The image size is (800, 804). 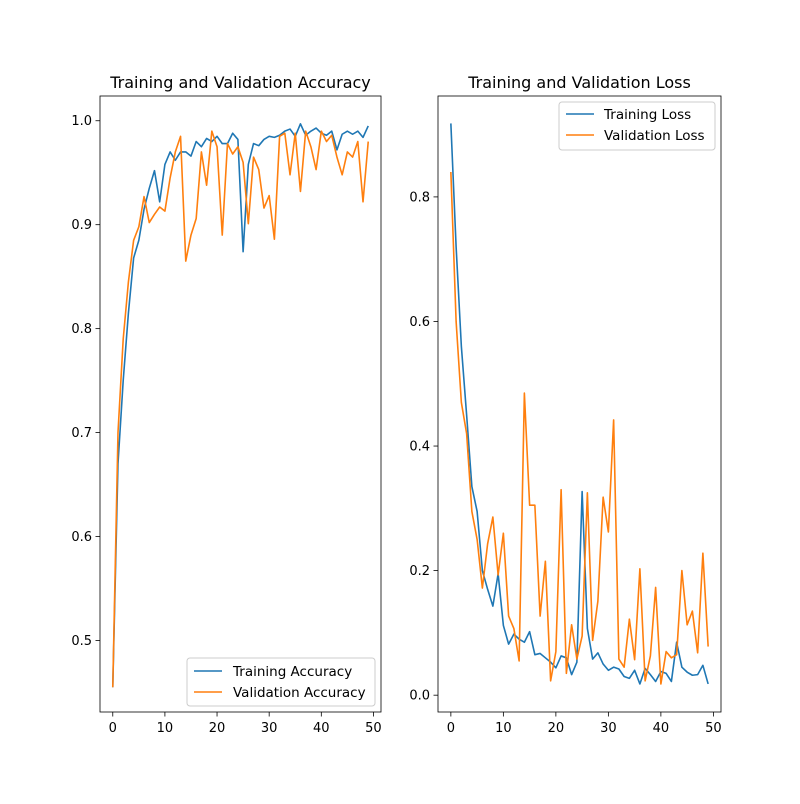 I want to click on loss-legend-box, so click(x=637, y=126).